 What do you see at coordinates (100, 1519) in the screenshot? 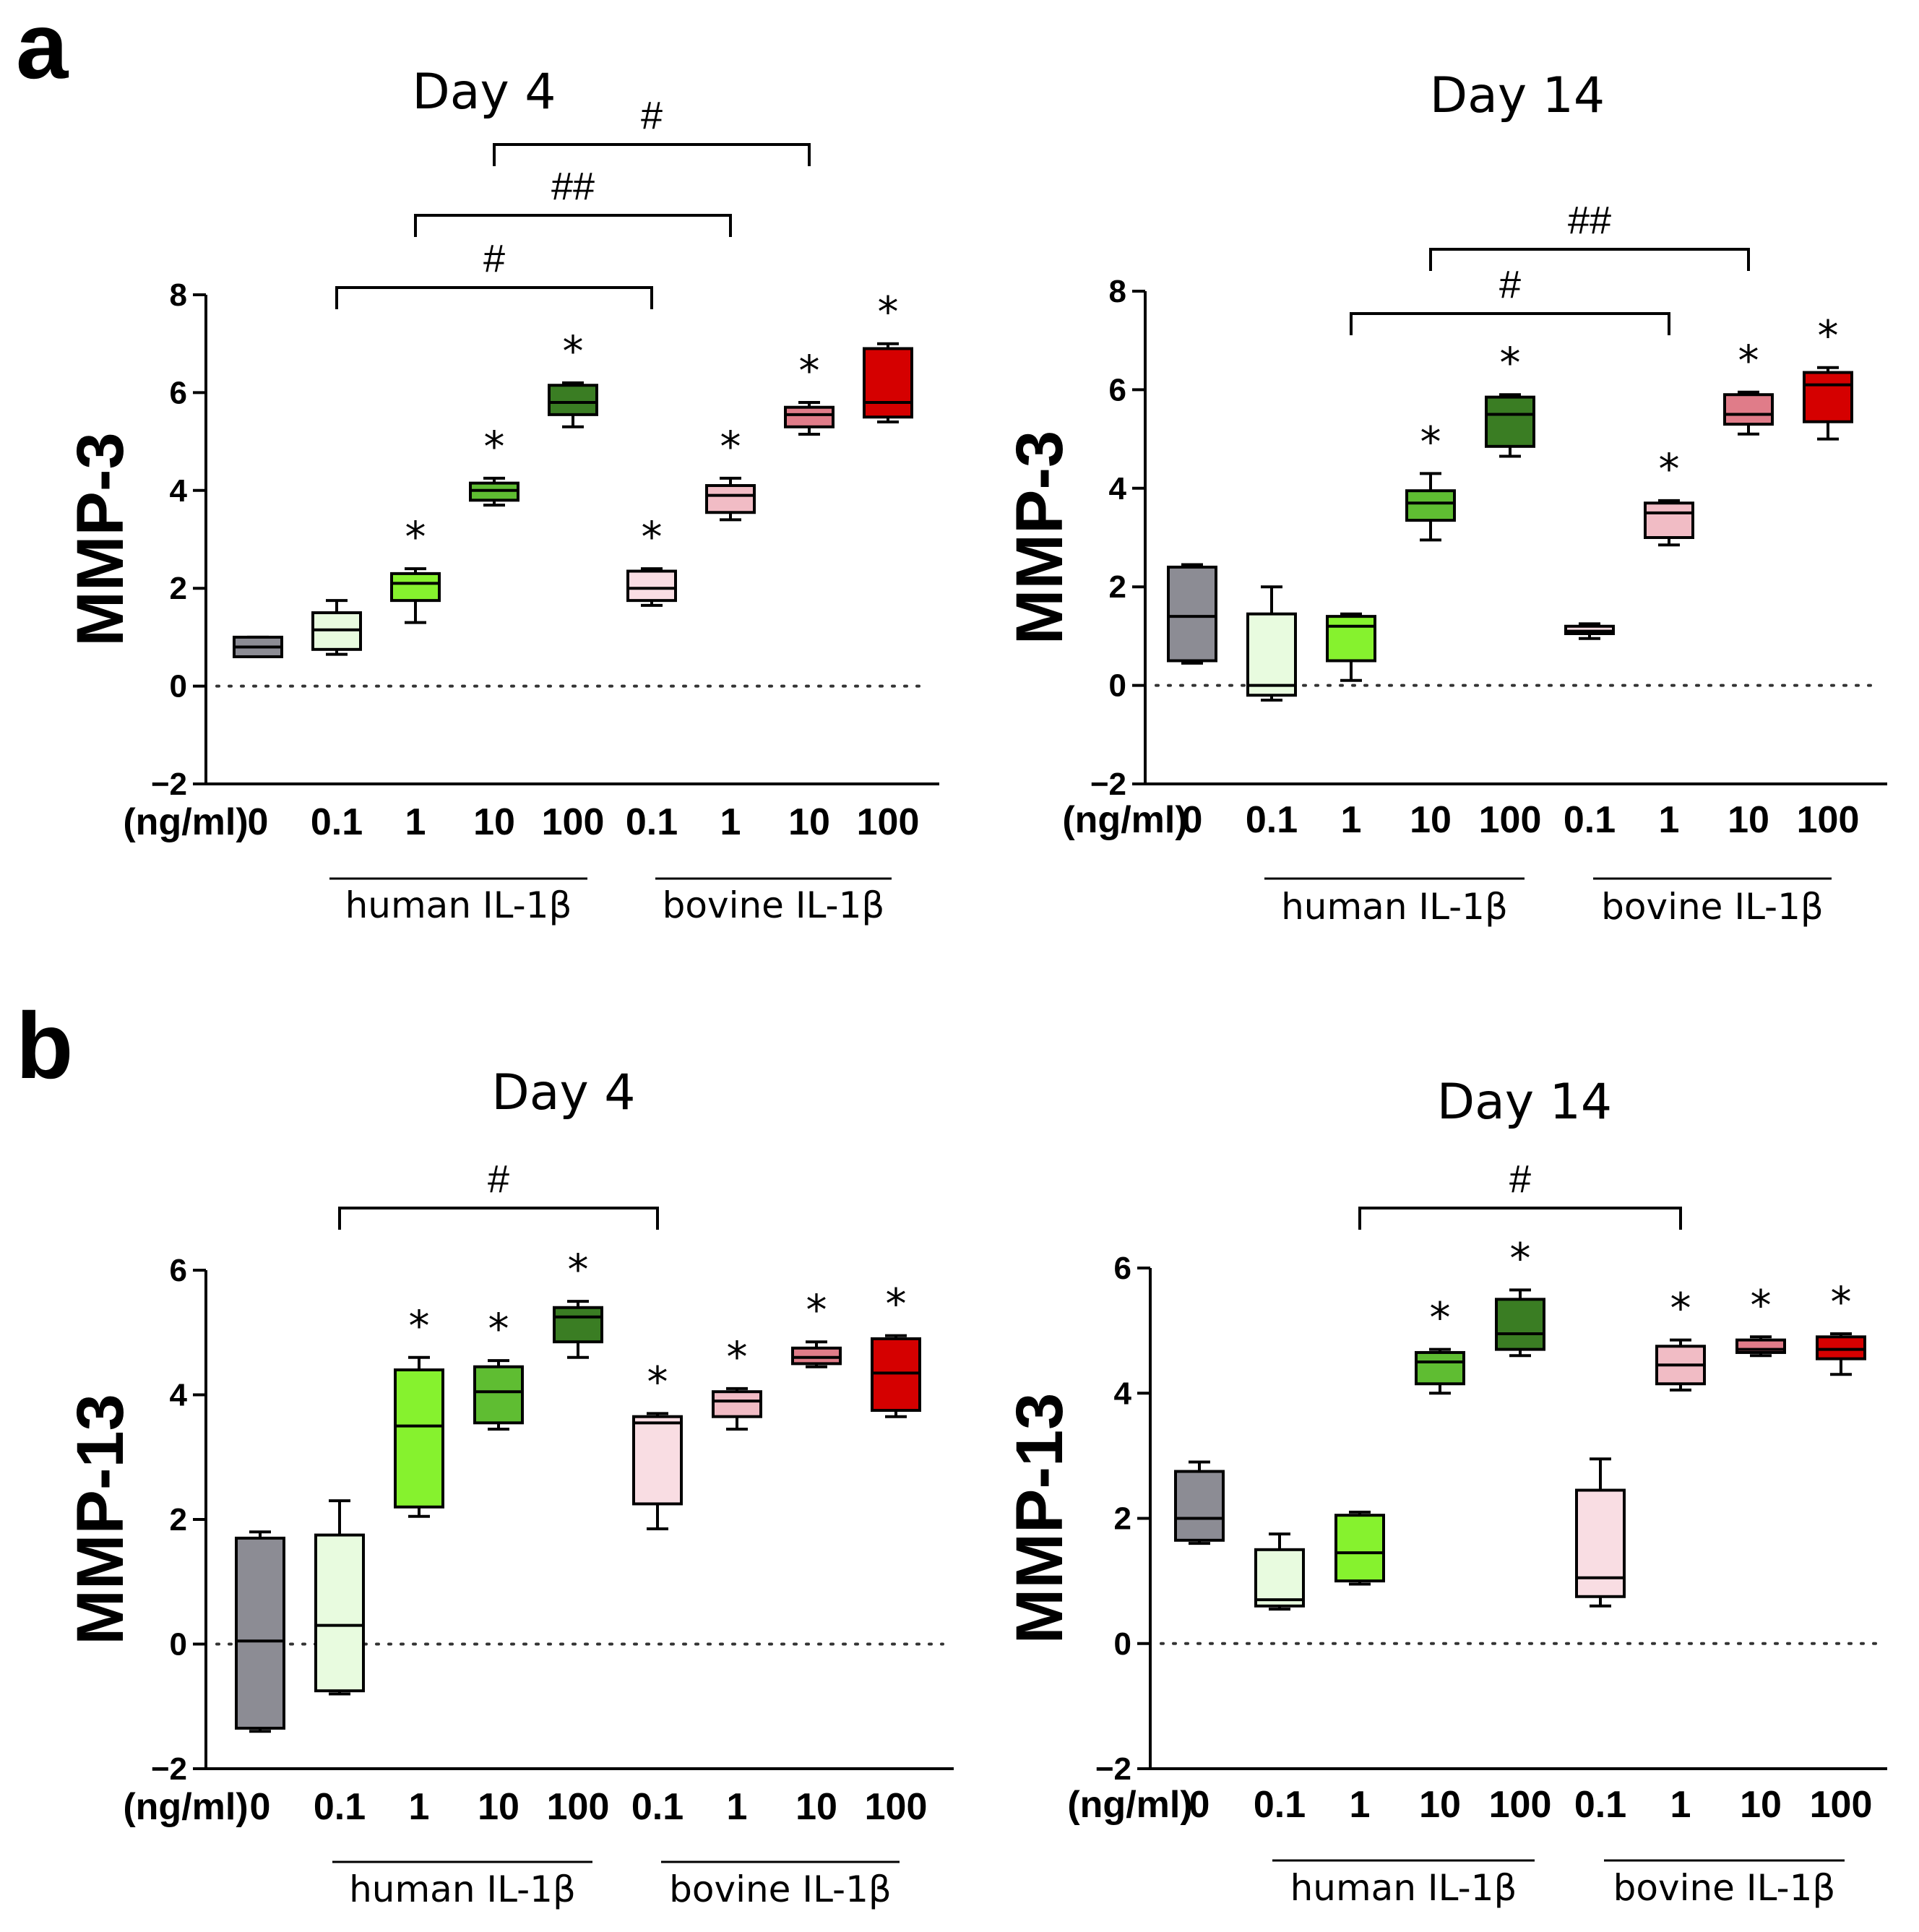
I see `y-axis-label: MMP-13` at bounding box center [100, 1519].